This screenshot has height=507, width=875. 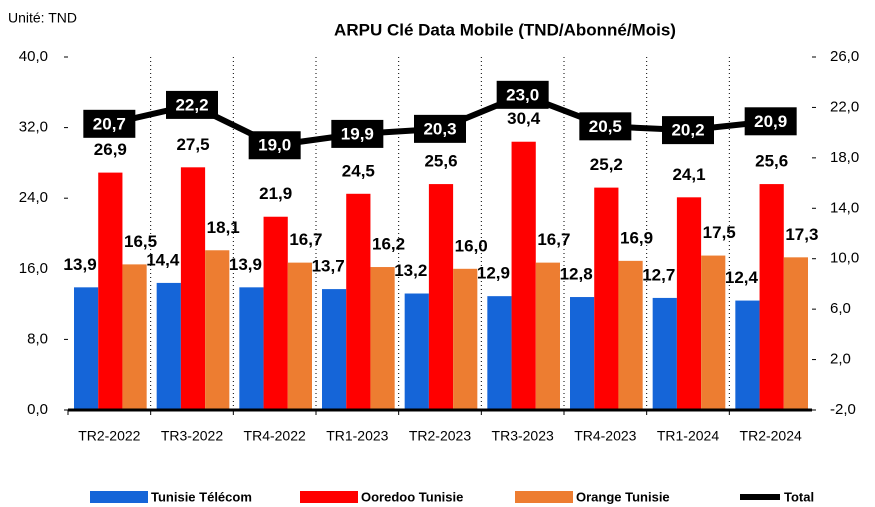 What do you see at coordinates (844, 106) in the screenshot?
I see `y2-tick-label: 22,0` at bounding box center [844, 106].